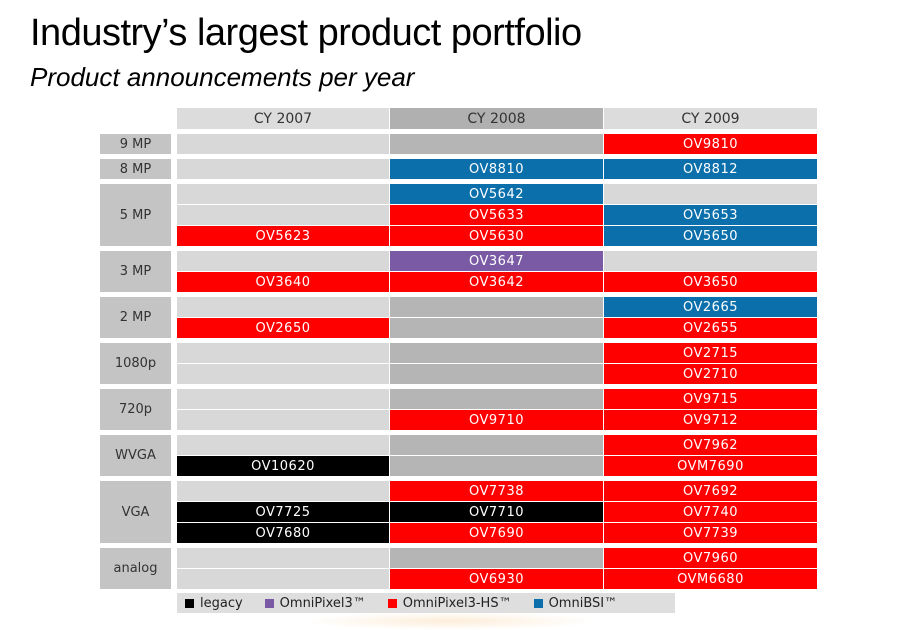  I want to click on legend-item: OmniPixel3-HS™, so click(449, 603).